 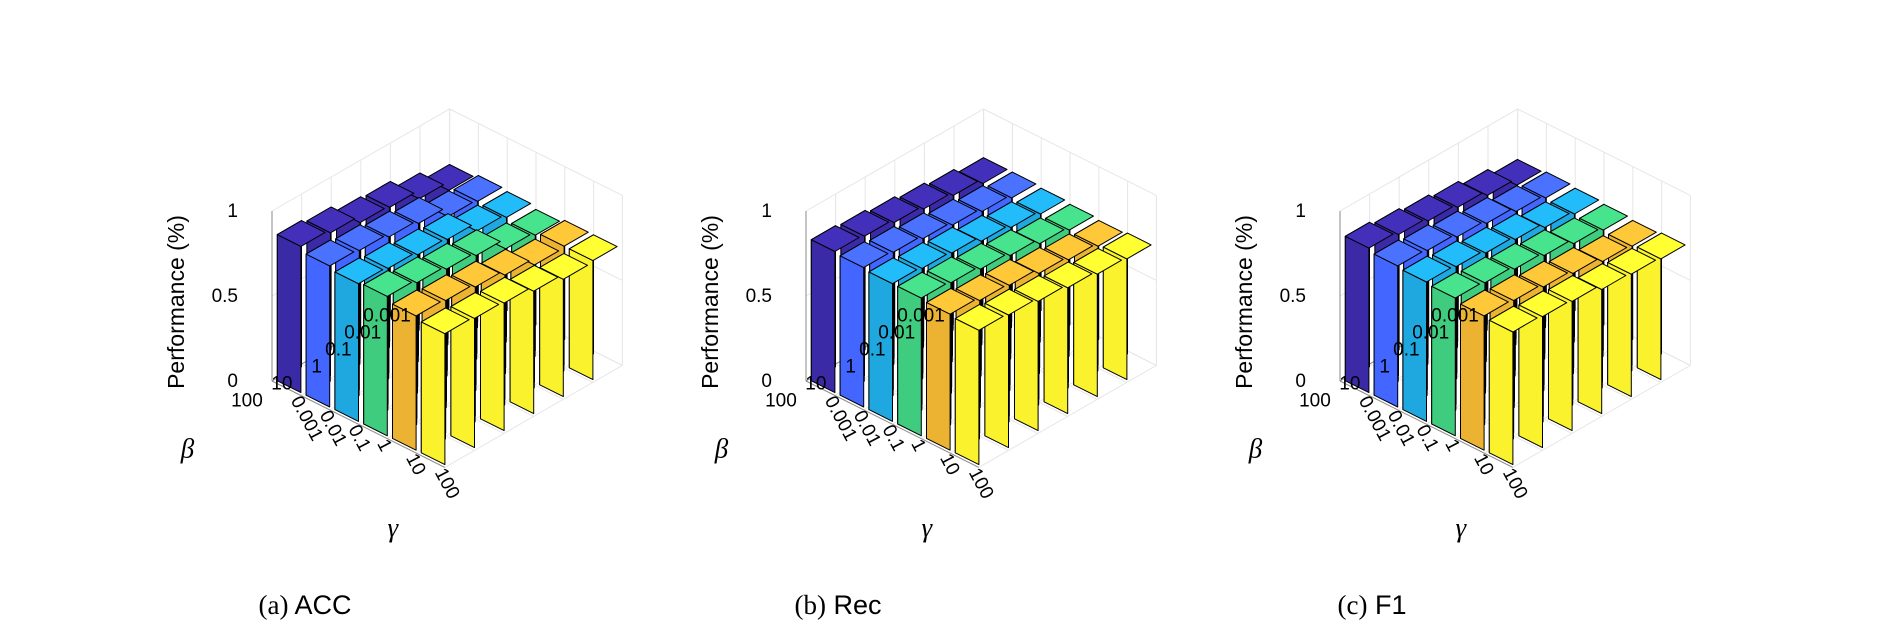 What do you see at coordinates (721, 449) in the screenshot?
I see `beta-axis-symbol: β` at bounding box center [721, 449].